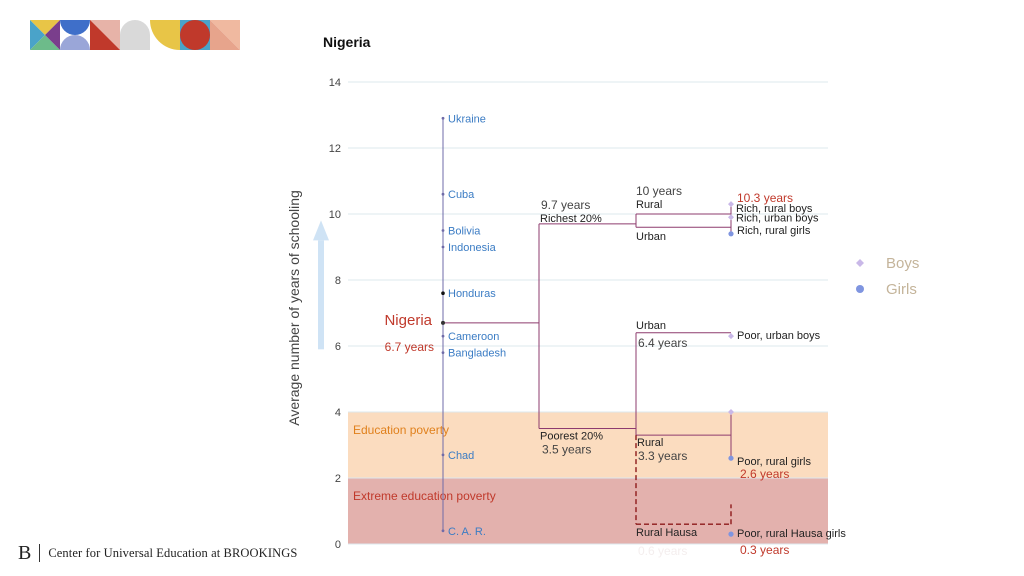  Describe the element at coordinates (472, 248) in the screenshot. I see `country-label: Indonesia` at that location.